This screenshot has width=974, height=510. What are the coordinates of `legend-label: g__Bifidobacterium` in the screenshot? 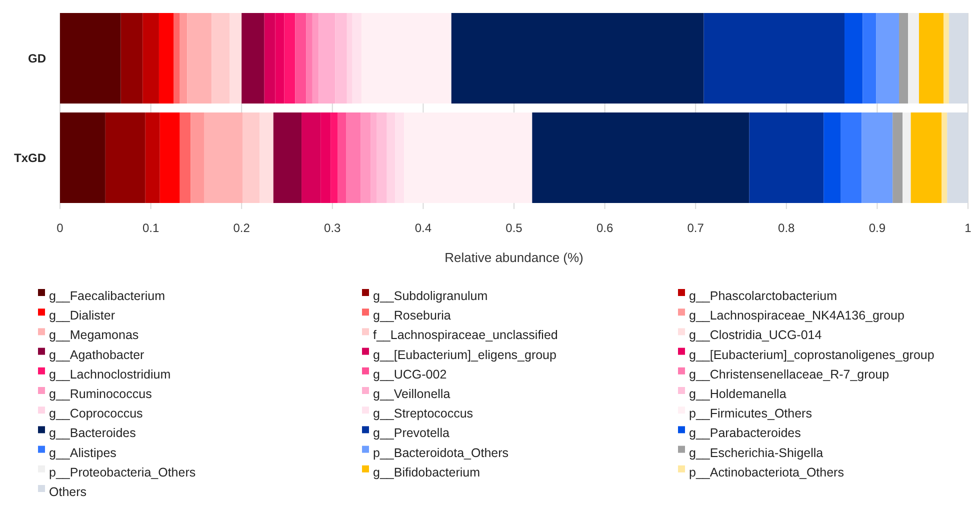 It's located at (426, 472).